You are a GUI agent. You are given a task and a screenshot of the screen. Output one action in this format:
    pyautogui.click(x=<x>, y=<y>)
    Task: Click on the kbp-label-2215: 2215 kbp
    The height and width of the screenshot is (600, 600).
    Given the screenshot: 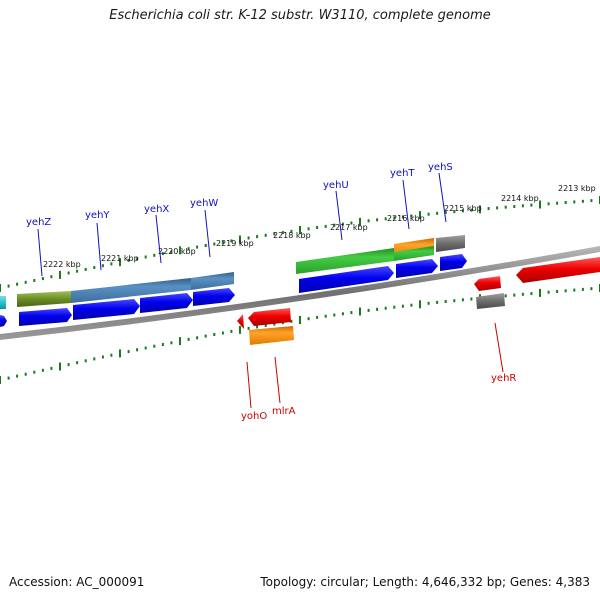 What is the action you would take?
    pyautogui.click(x=463, y=208)
    